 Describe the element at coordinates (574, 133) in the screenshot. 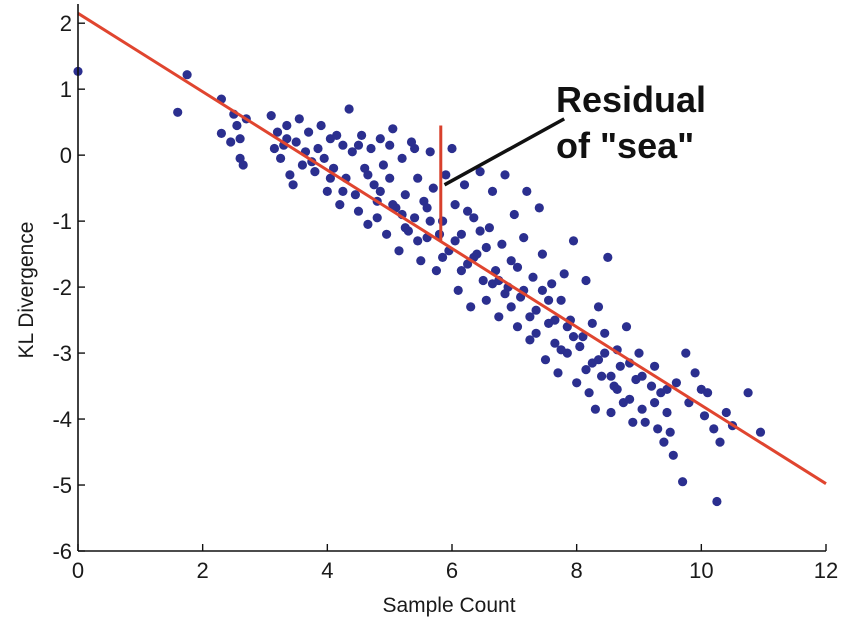

I see `annotation: Residual of "sea"` at that location.